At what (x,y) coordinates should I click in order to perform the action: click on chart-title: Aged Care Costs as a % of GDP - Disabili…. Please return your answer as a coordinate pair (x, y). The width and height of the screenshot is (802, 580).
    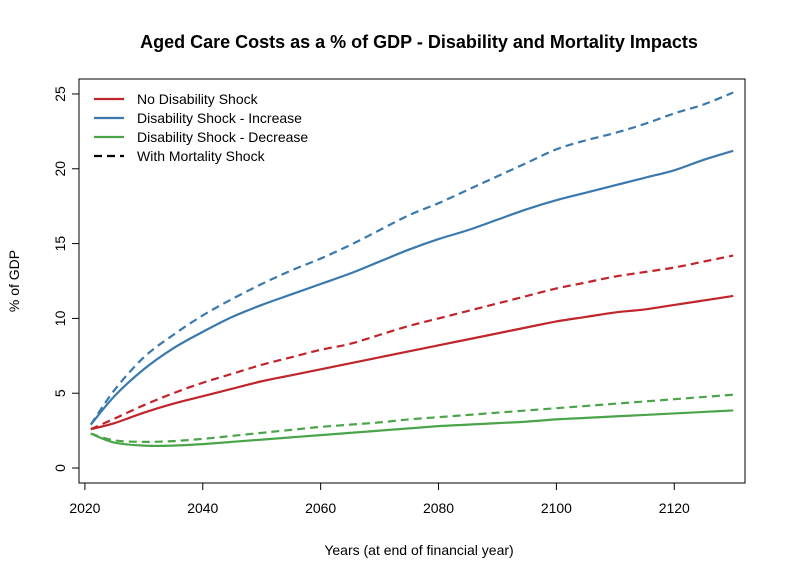
    Looking at the image, I should click on (419, 42).